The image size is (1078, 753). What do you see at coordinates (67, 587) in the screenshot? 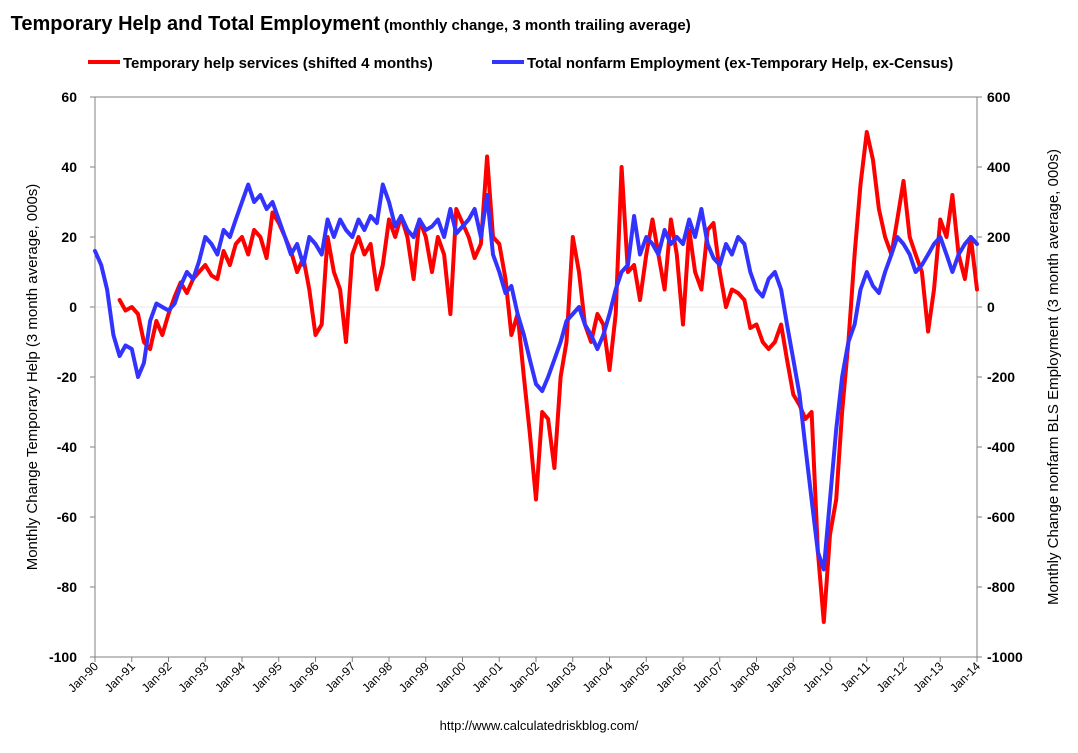
I see `y-tick-label-left: -80` at bounding box center [67, 587].